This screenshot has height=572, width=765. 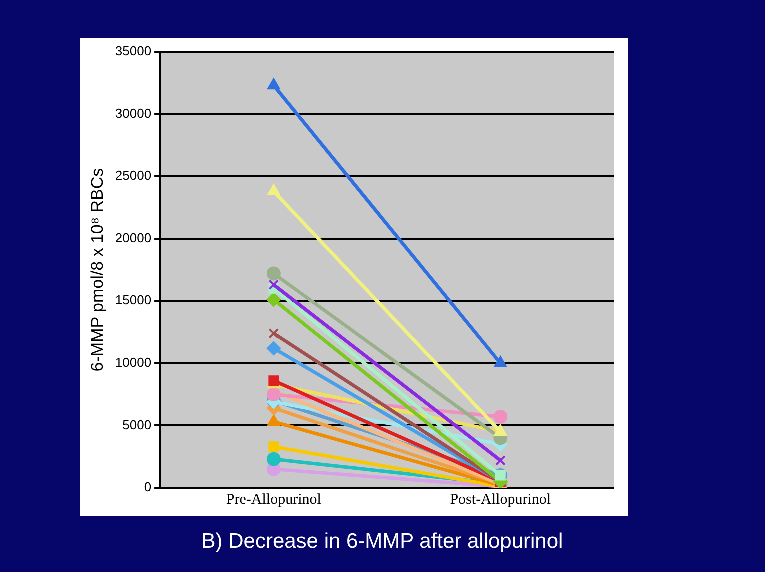 I want to click on y-tick-label: 15000, so click(x=133, y=300).